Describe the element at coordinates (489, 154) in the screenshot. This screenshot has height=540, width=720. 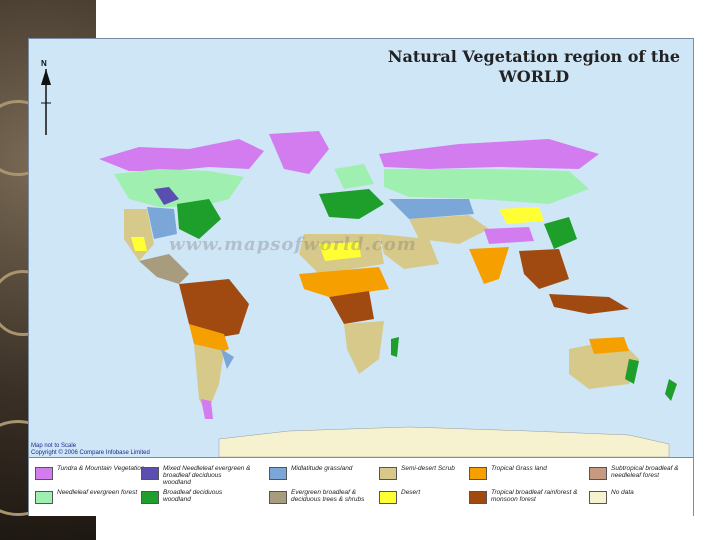
I see `region-asia-tundra` at that location.